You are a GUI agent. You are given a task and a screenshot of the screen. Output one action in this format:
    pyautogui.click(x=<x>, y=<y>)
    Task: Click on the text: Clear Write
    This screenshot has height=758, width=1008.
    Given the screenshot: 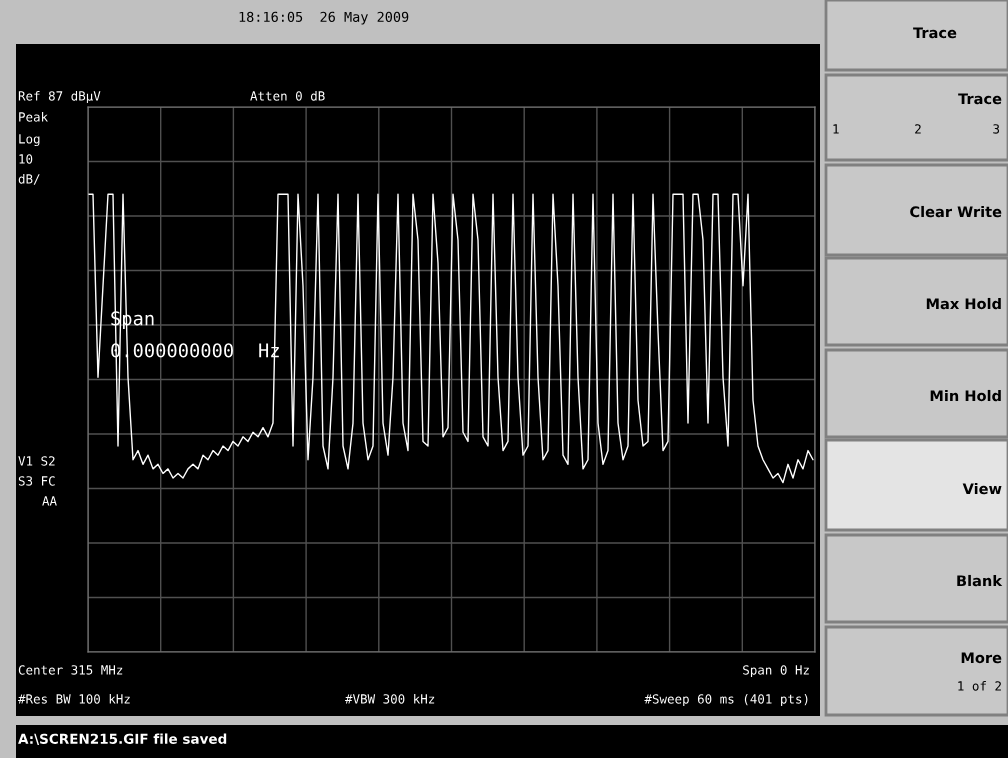 What is the action you would take?
    pyautogui.click(x=956, y=211)
    